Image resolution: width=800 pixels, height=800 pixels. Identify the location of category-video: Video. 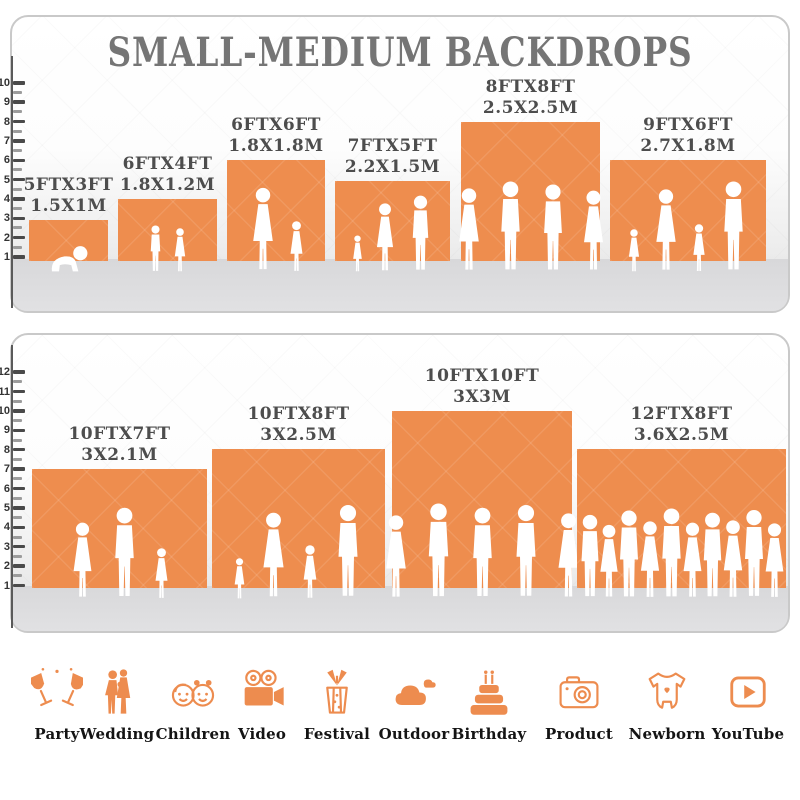
(262, 704).